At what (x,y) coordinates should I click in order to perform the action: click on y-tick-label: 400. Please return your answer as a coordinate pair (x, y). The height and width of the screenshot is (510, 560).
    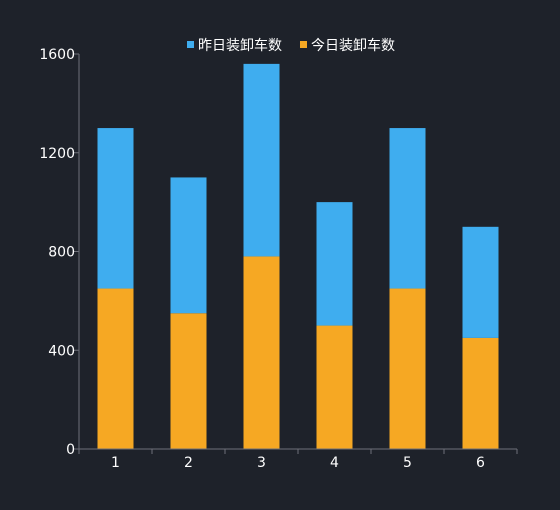
    Looking at the image, I should click on (61, 351).